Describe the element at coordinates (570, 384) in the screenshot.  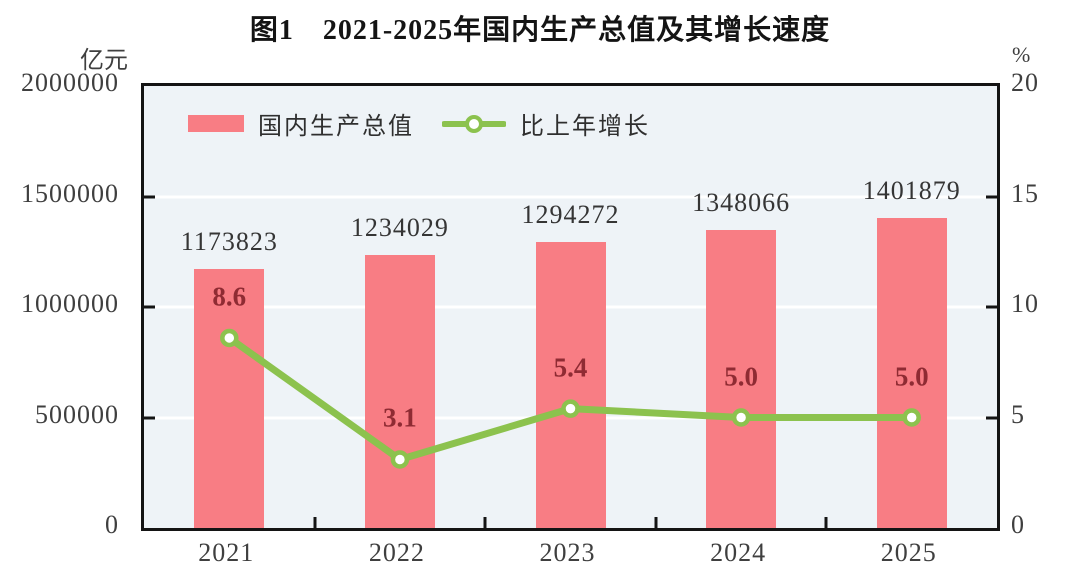
I see `gdp-bar-2023` at that location.